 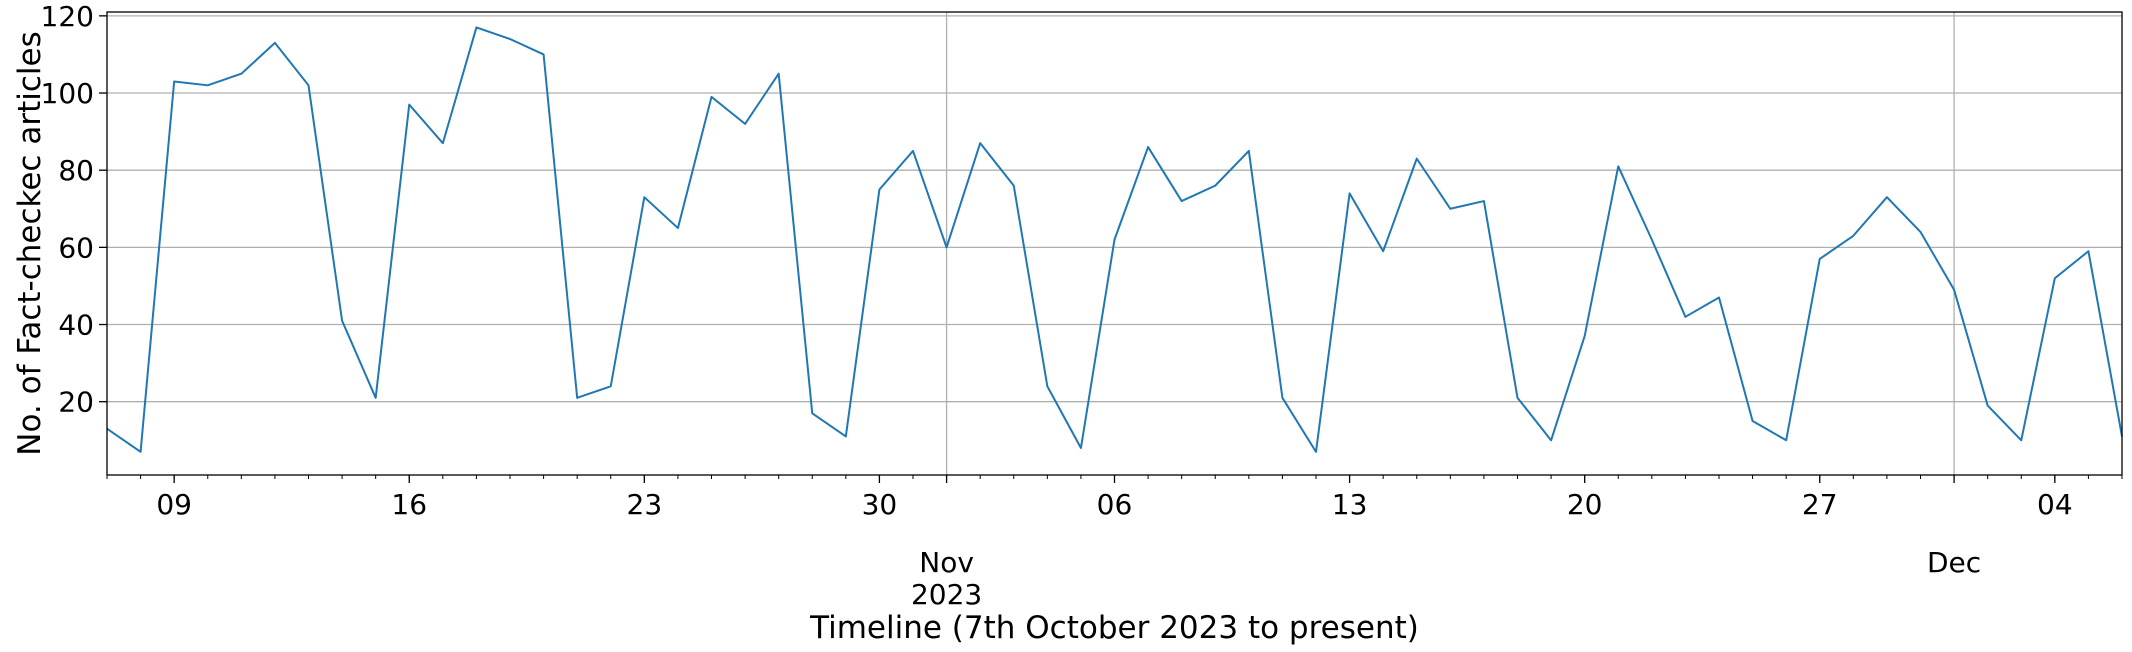 I want to click on x-tick-label: 13, so click(x=1350, y=504).